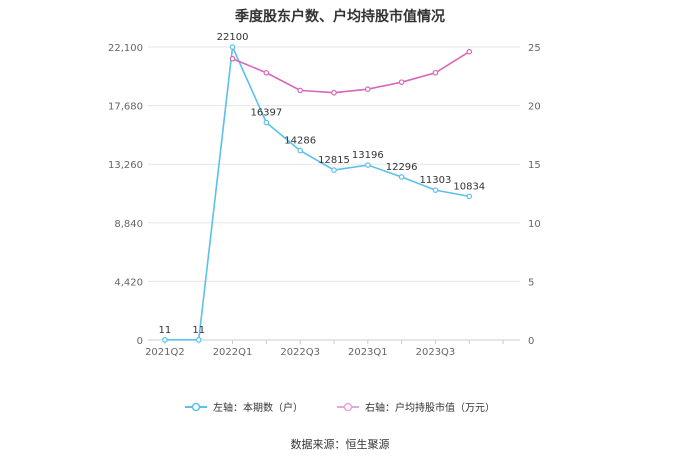 The width and height of the screenshot is (680, 460). What do you see at coordinates (531, 341) in the screenshot?
I see `y-right-tick-label: 0` at bounding box center [531, 341].